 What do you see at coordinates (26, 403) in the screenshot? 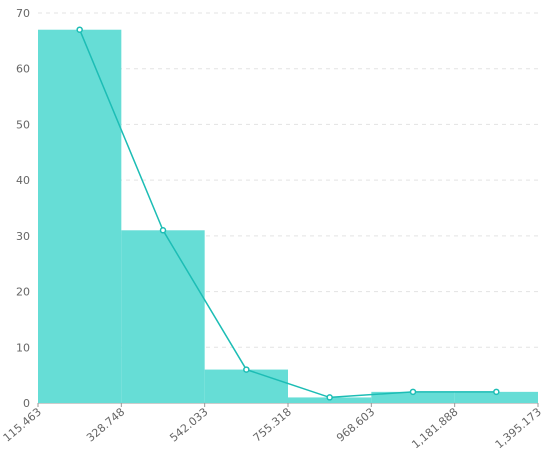
I see `y-tick-label: 0` at bounding box center [26, 403].